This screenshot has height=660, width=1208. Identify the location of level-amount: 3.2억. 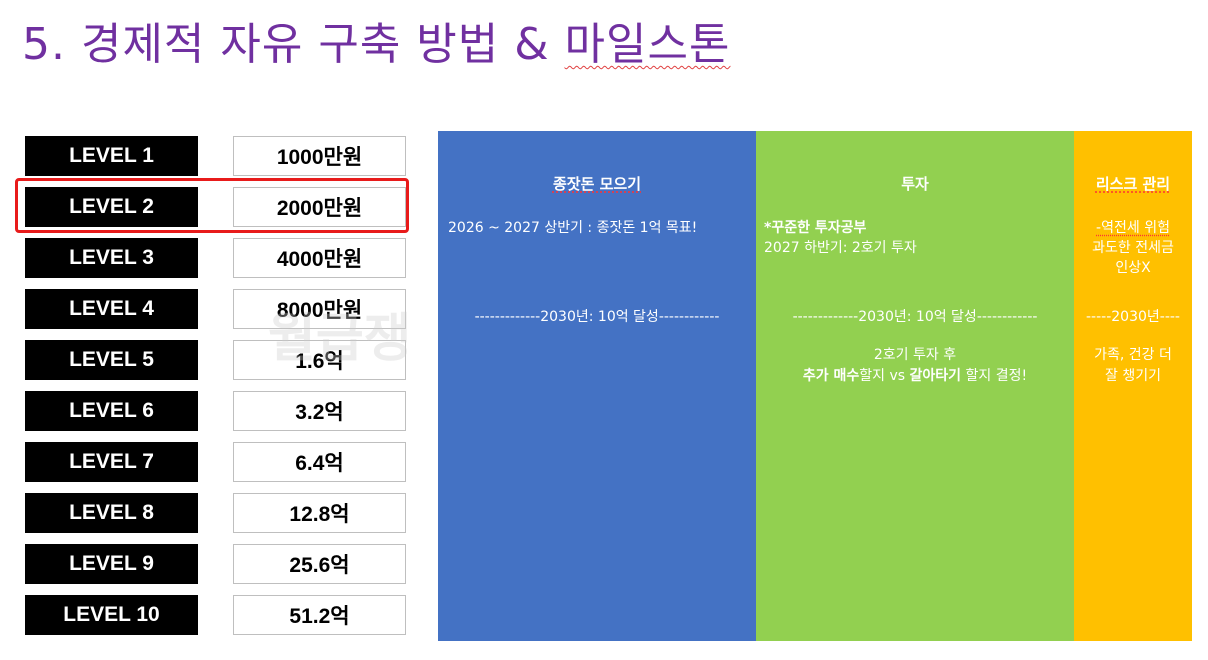
(319, 411).